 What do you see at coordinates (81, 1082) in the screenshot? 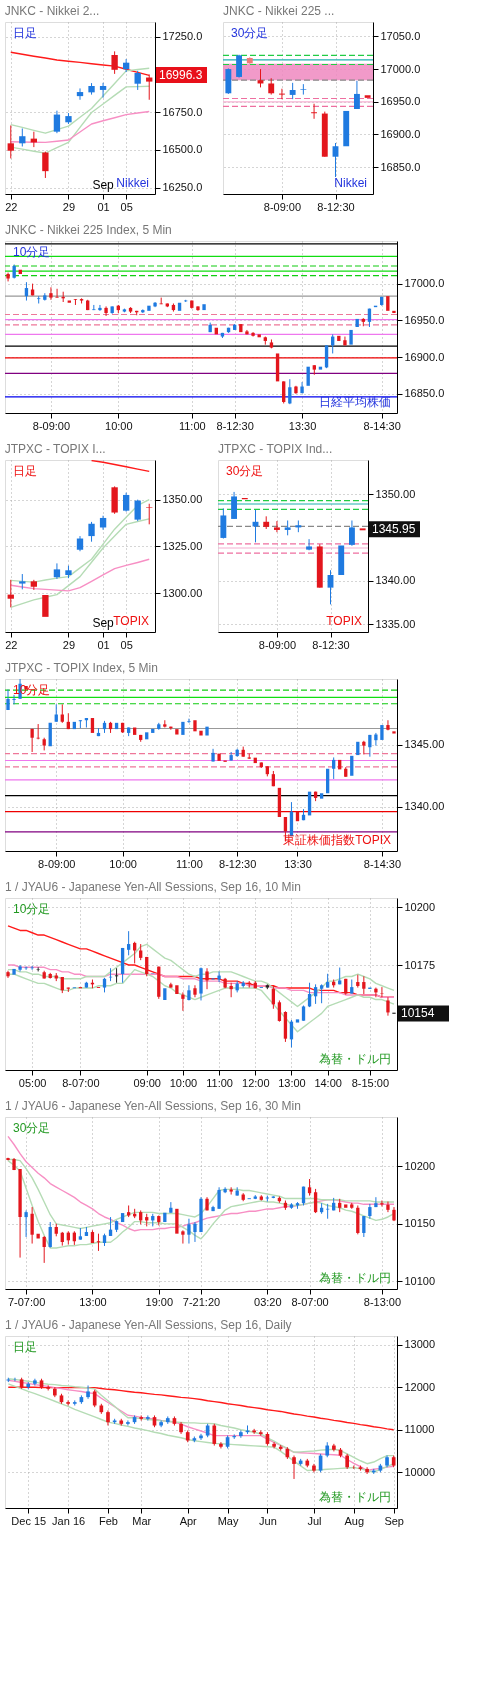
I see `x-tick-label: 8-07:00` at bounding box center [81, 1082].